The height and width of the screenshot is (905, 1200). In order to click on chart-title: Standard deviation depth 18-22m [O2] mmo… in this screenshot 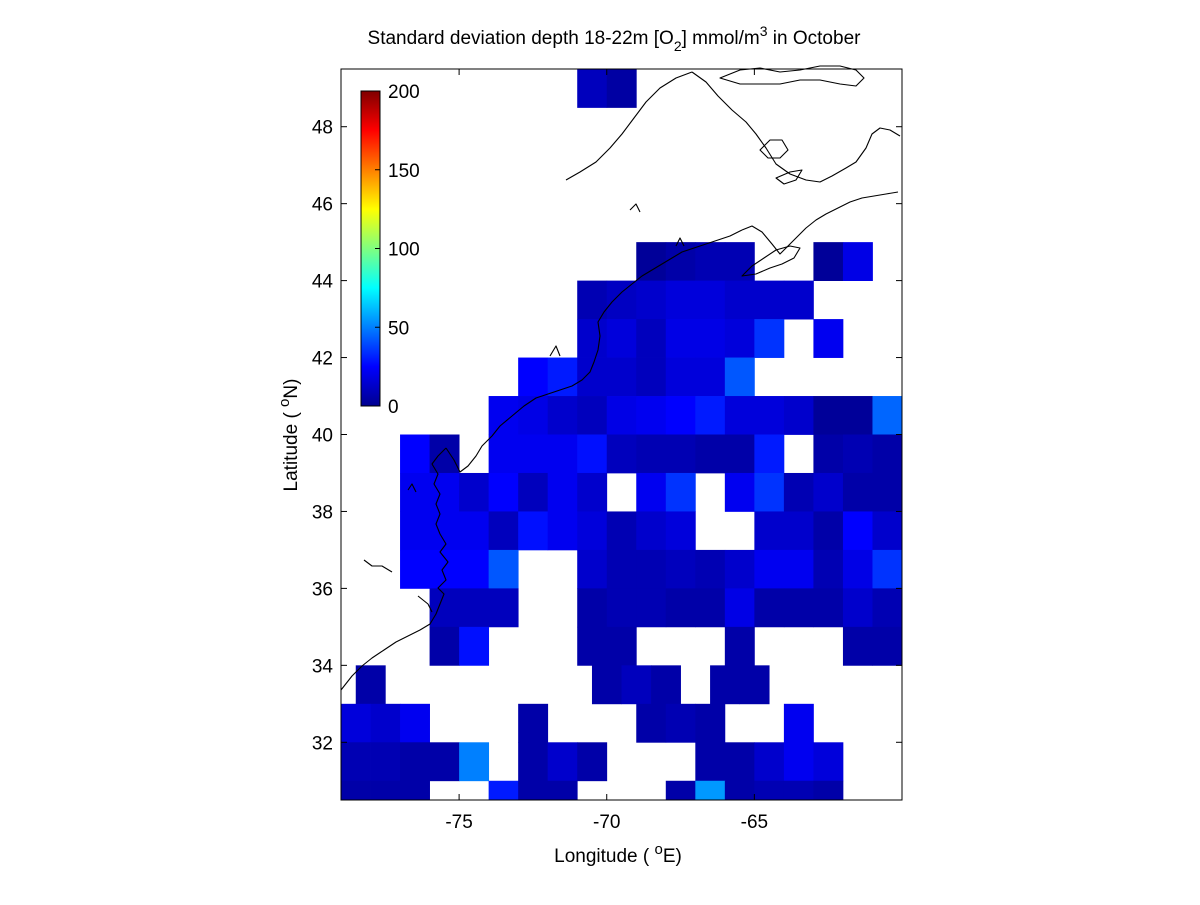, I will do `click(615, 38)`.